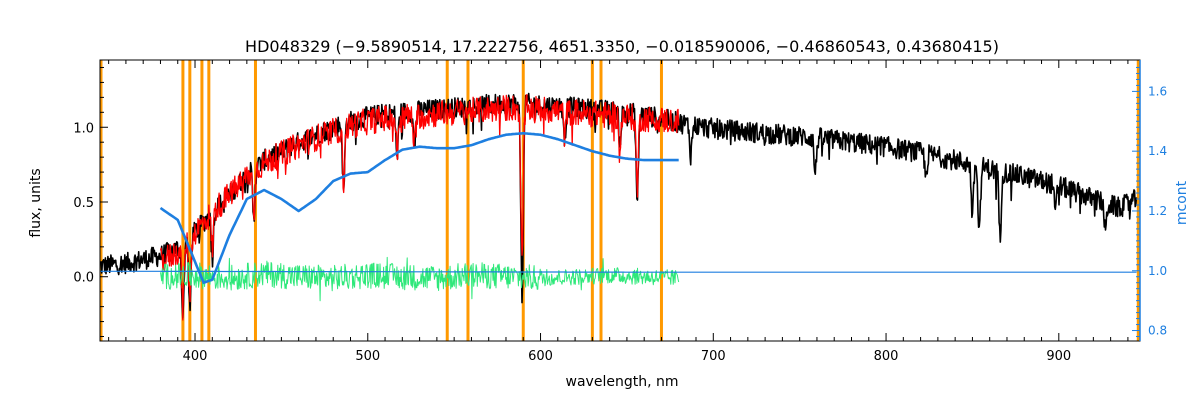 The image size is (1200, 400). Describe the element at coordinates (1157, 151) in the screenshot. I see `y-right-tick-label: 1.4` at that location.